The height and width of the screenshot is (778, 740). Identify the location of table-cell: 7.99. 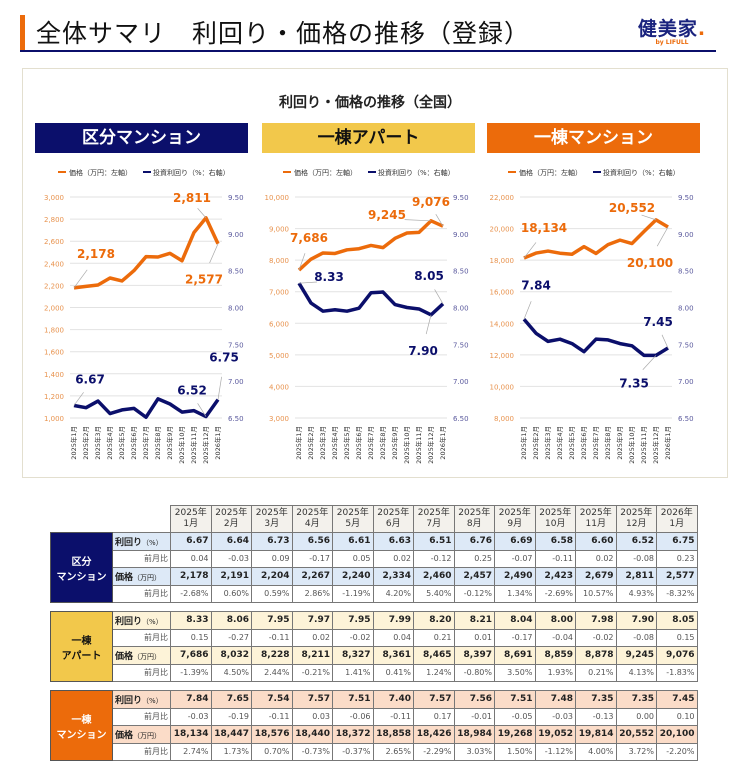
(393, 620).